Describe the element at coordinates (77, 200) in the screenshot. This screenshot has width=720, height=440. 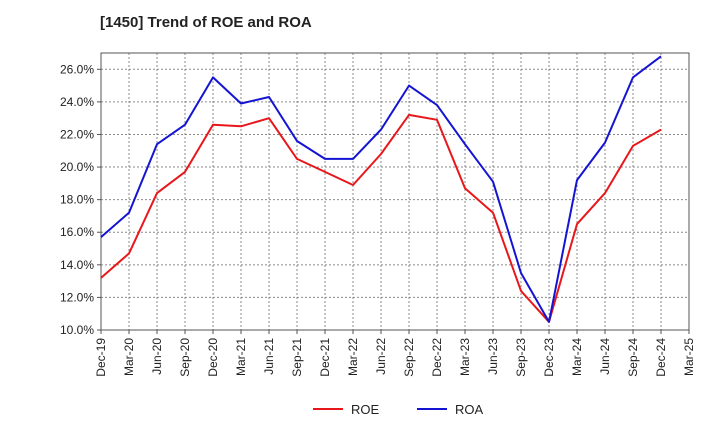
I see `y-tick-label: 18.0%` at that location.